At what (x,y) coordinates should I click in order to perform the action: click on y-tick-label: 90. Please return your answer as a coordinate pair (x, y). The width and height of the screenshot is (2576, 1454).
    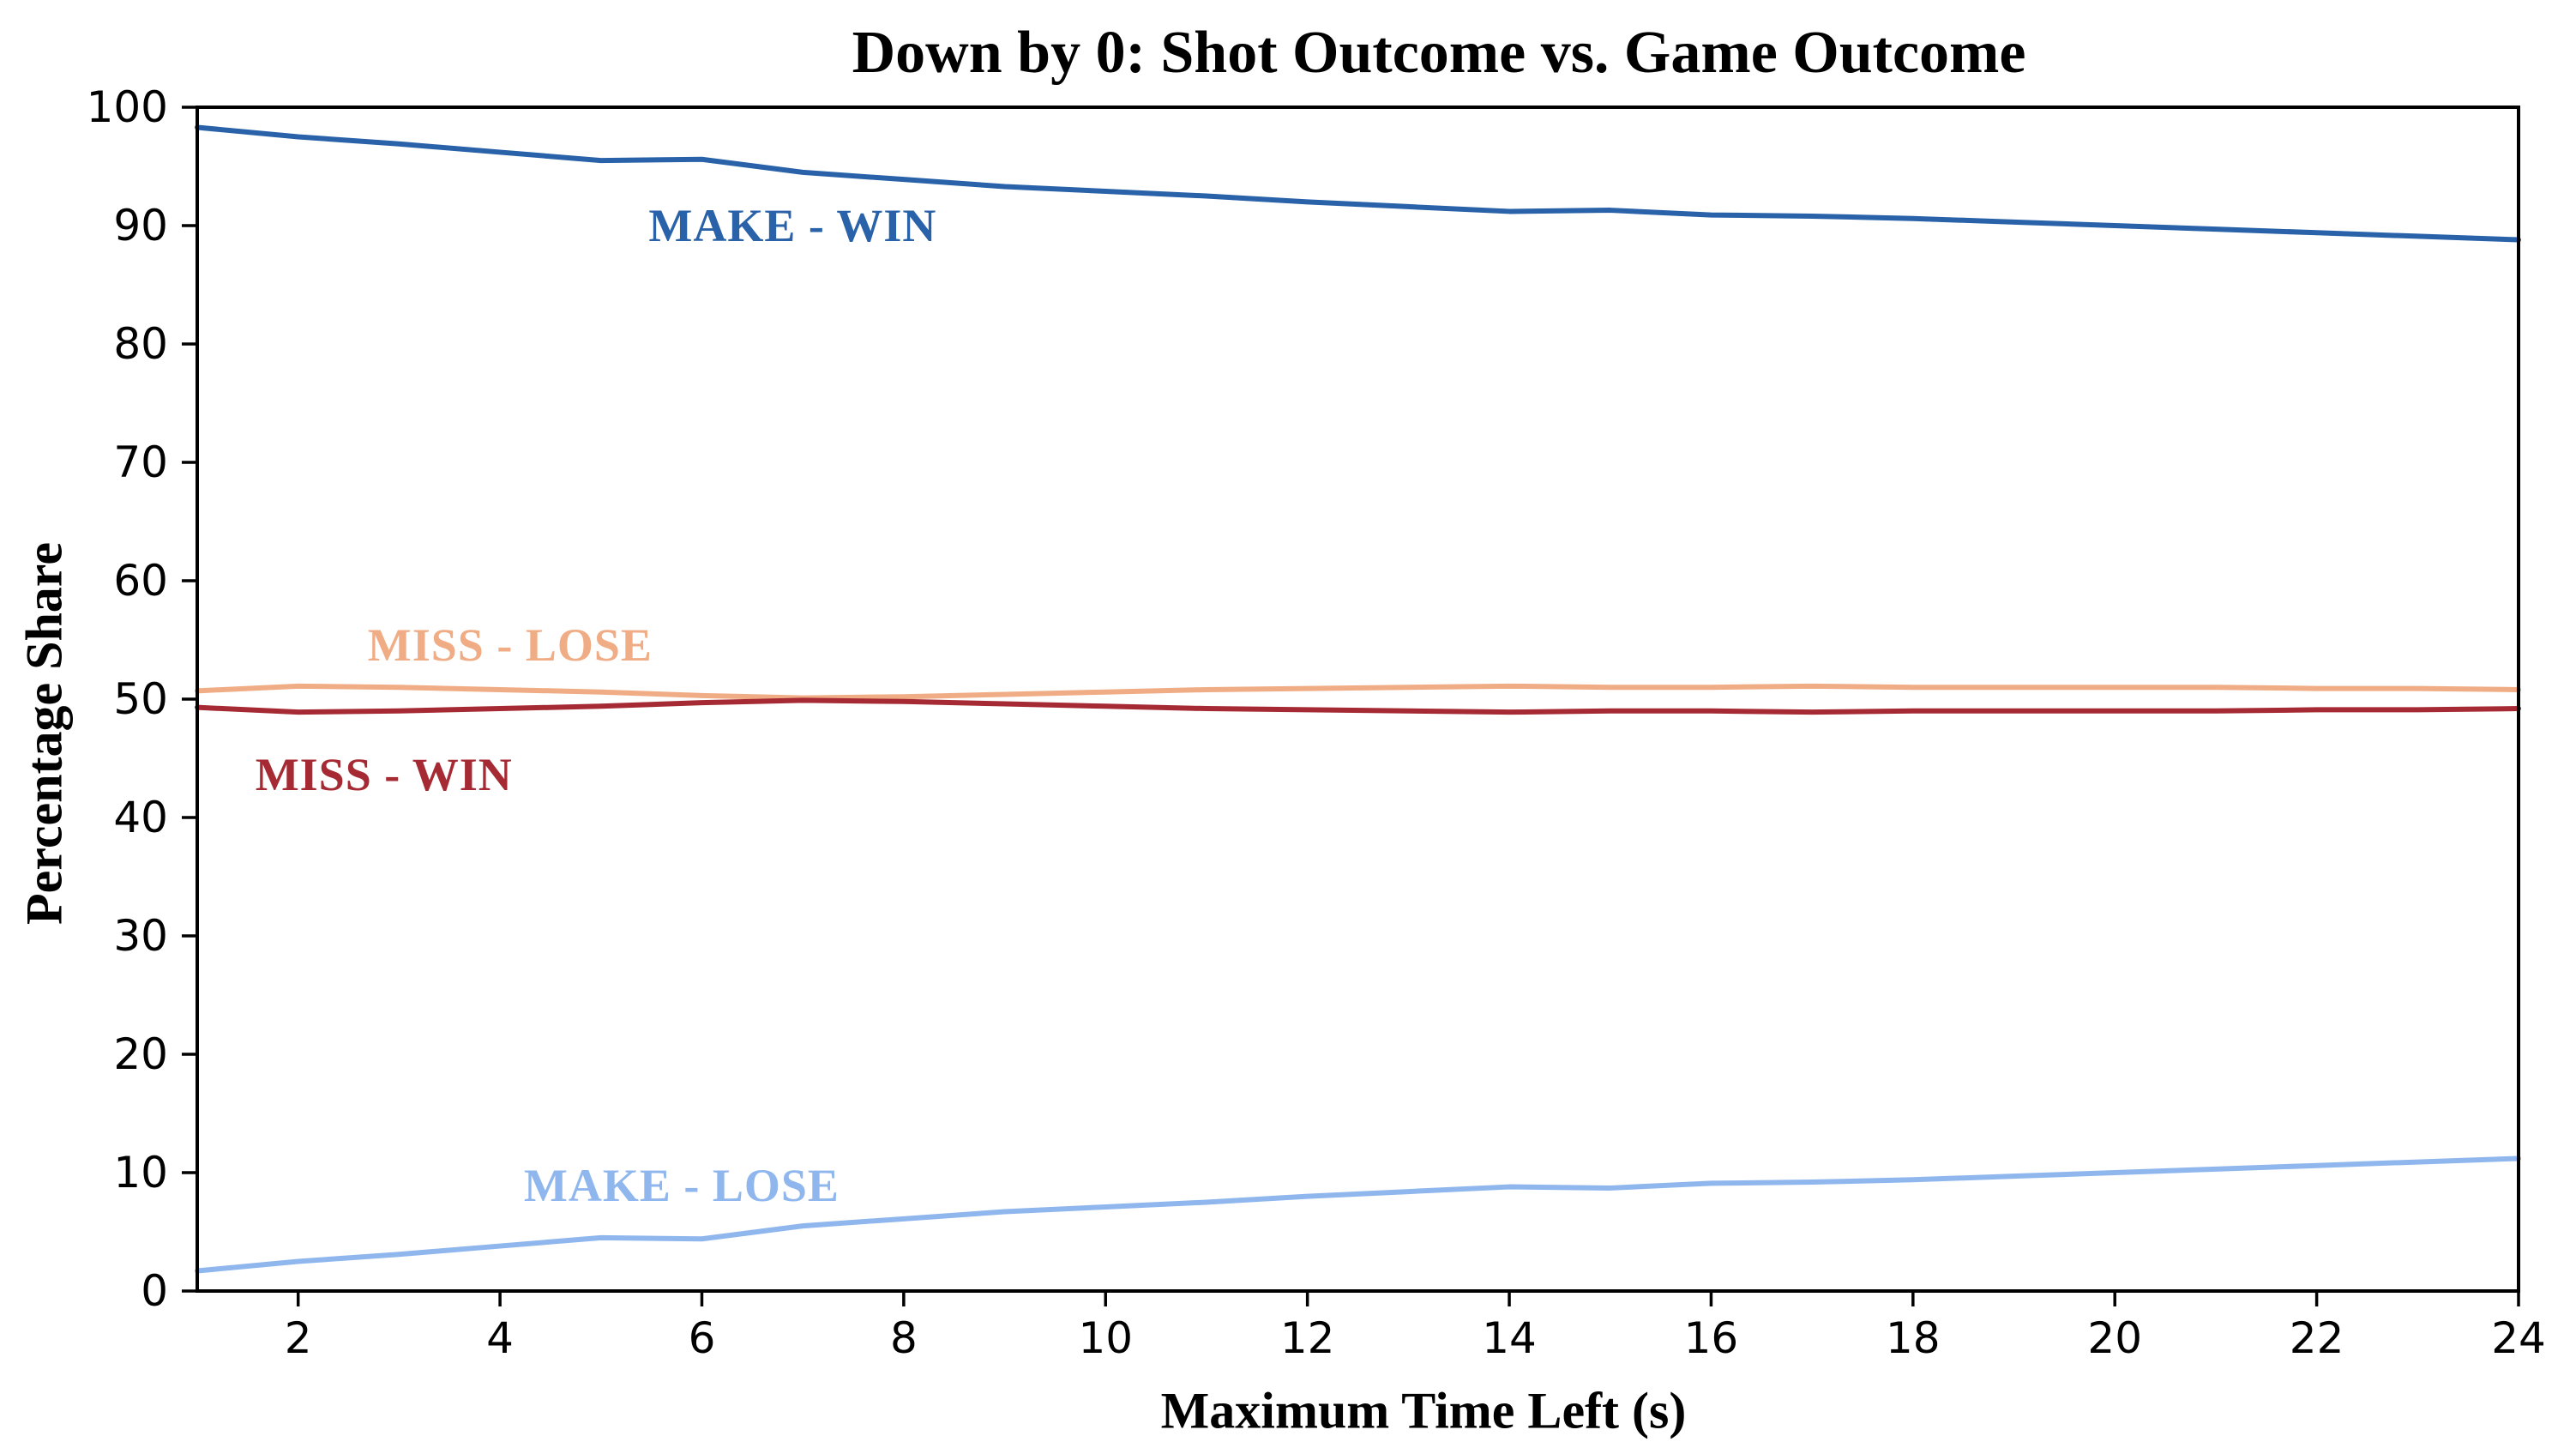
    Looking at the image, I should click on (140, 225).